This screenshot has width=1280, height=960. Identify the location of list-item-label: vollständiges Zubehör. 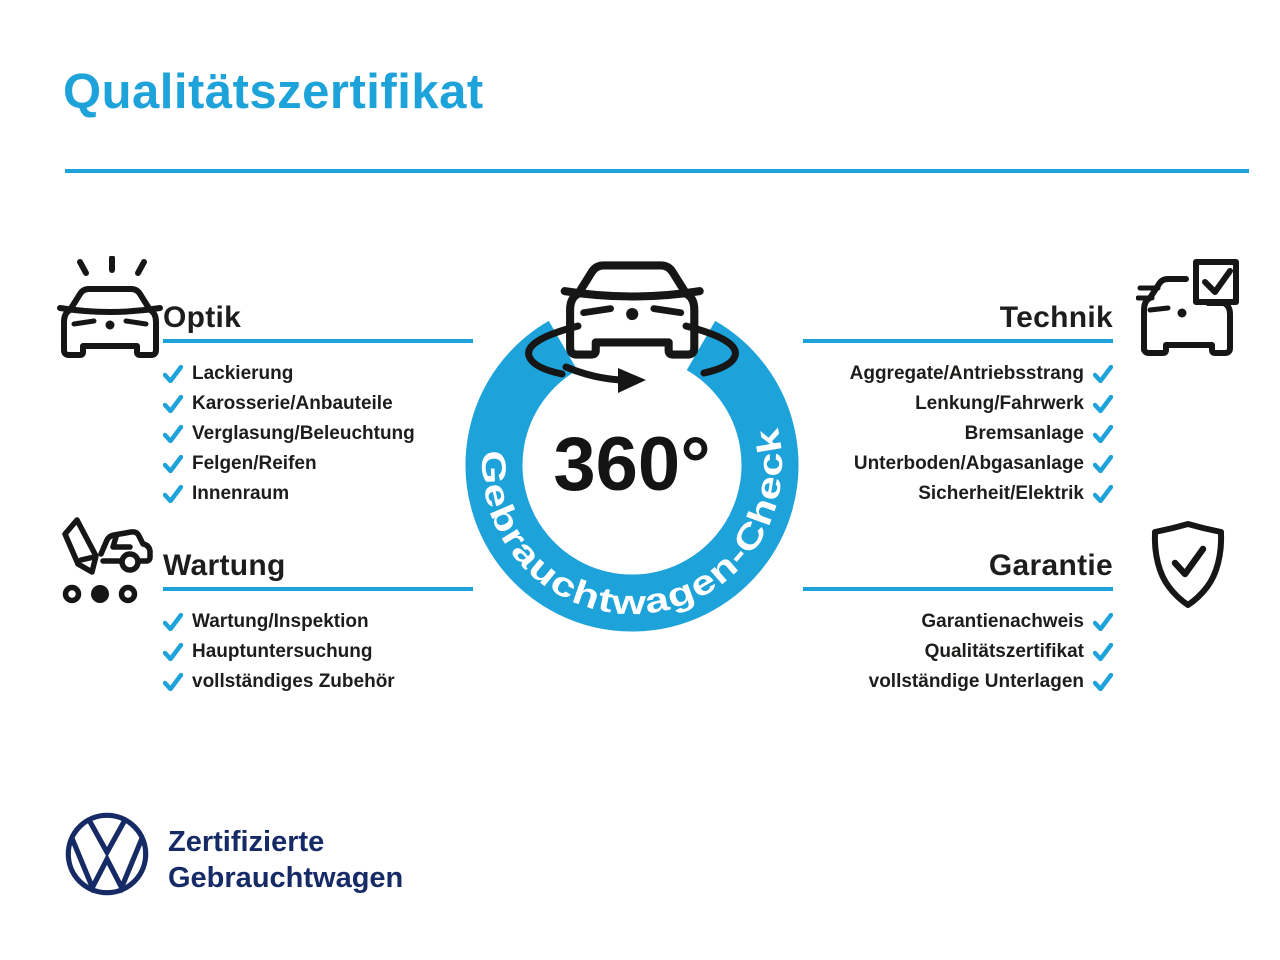
(293, 681).